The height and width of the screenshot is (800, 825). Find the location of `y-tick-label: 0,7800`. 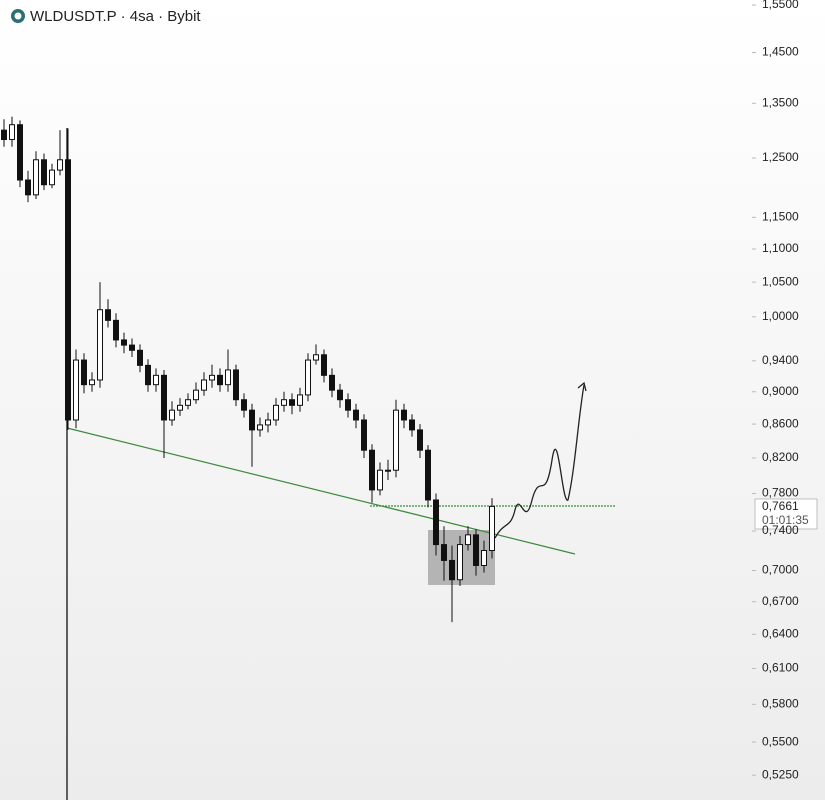

y-tick-label: 0,7800 is located at coordinates (780, 493).